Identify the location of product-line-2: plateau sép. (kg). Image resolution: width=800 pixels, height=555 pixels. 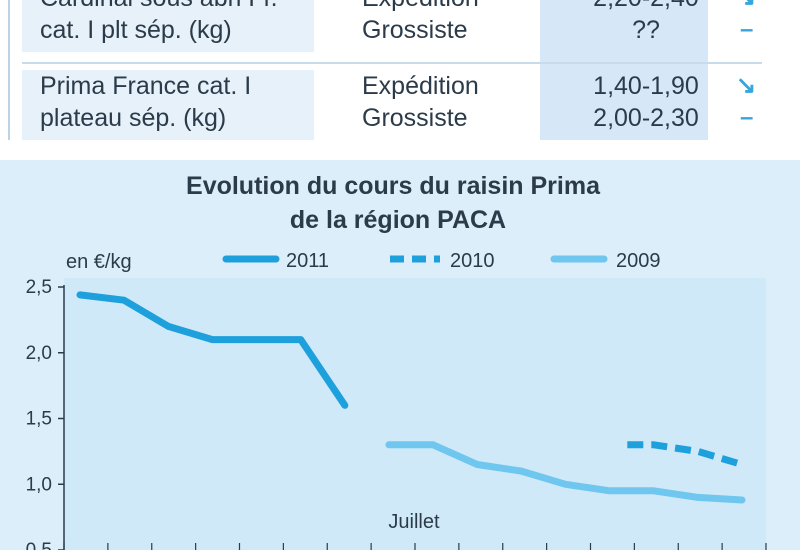
(133, 118).